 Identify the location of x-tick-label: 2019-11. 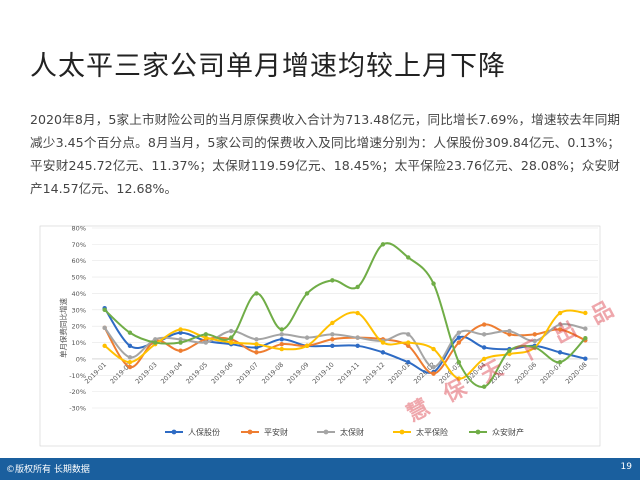
(348, 373).